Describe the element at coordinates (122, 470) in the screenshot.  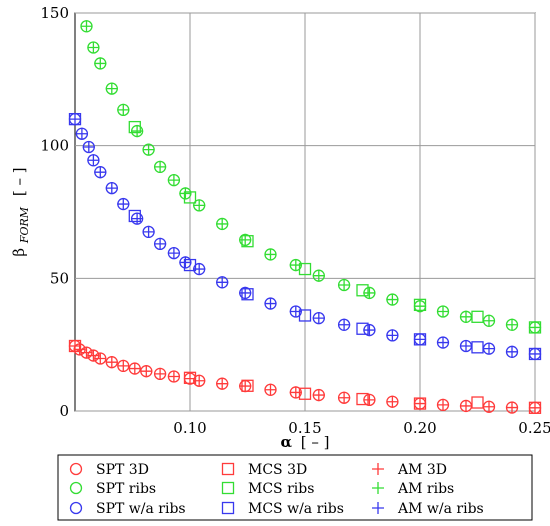
I see `legend-label: SPT 3D` at that location.